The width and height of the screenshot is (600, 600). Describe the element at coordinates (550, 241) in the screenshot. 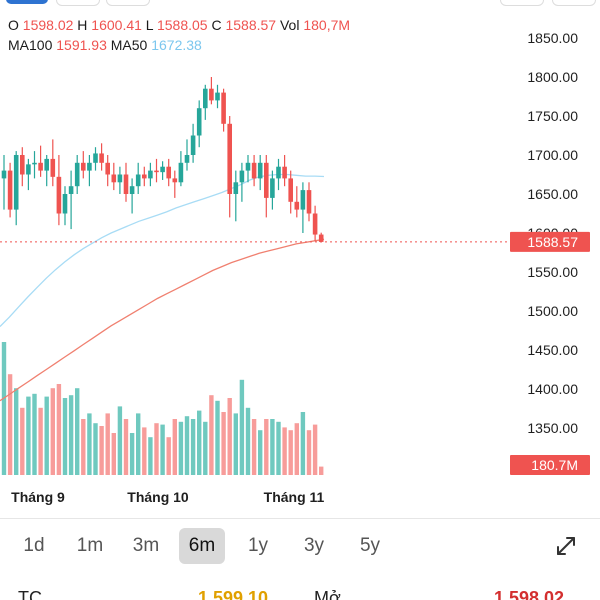

I see `last-price-badge` at that location.